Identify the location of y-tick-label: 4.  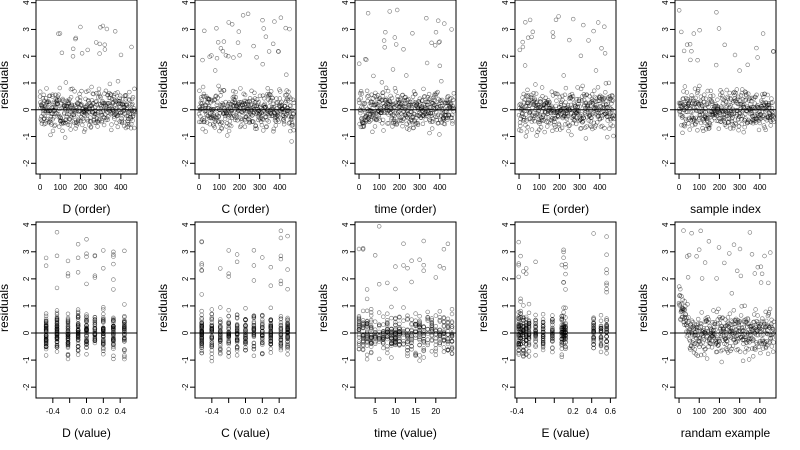
(345, 2).